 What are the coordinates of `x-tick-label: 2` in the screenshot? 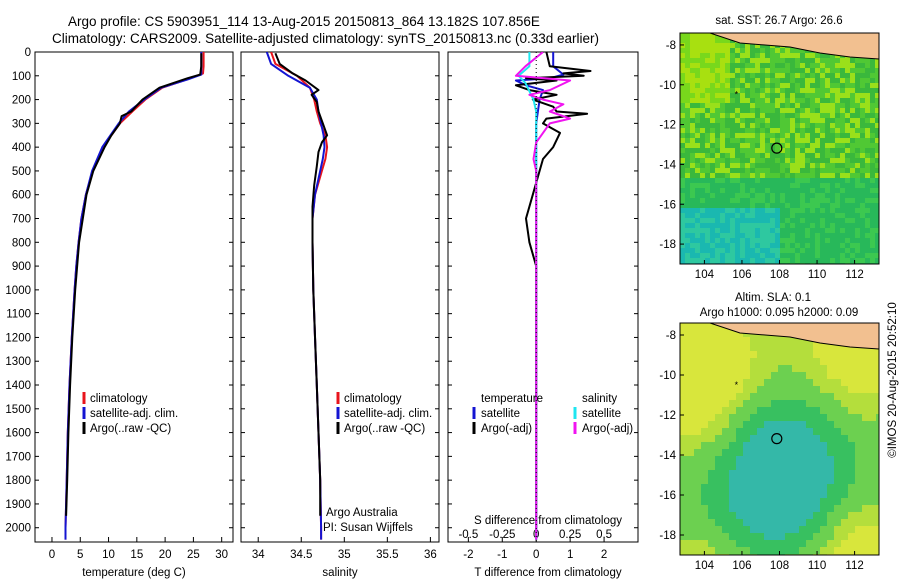 It's located at (604, 555).